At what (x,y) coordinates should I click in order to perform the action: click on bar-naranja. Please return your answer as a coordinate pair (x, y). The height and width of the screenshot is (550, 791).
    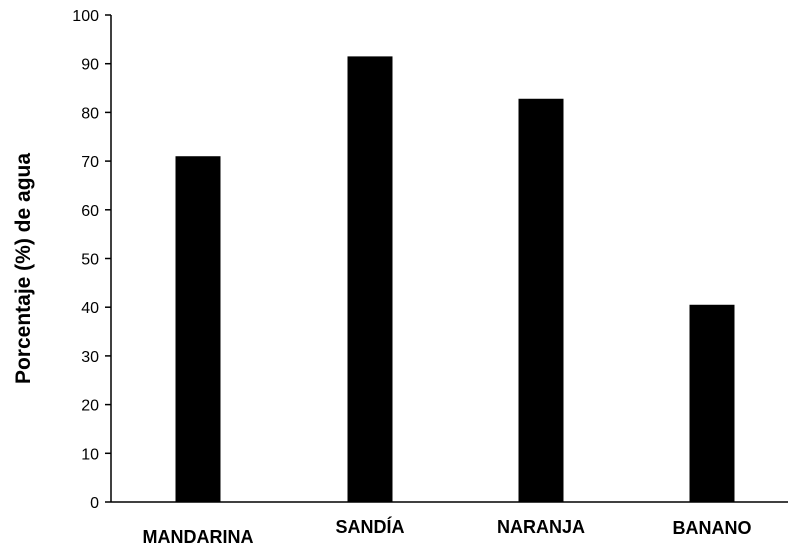
    Looking at the image, I should click on (541, 300).